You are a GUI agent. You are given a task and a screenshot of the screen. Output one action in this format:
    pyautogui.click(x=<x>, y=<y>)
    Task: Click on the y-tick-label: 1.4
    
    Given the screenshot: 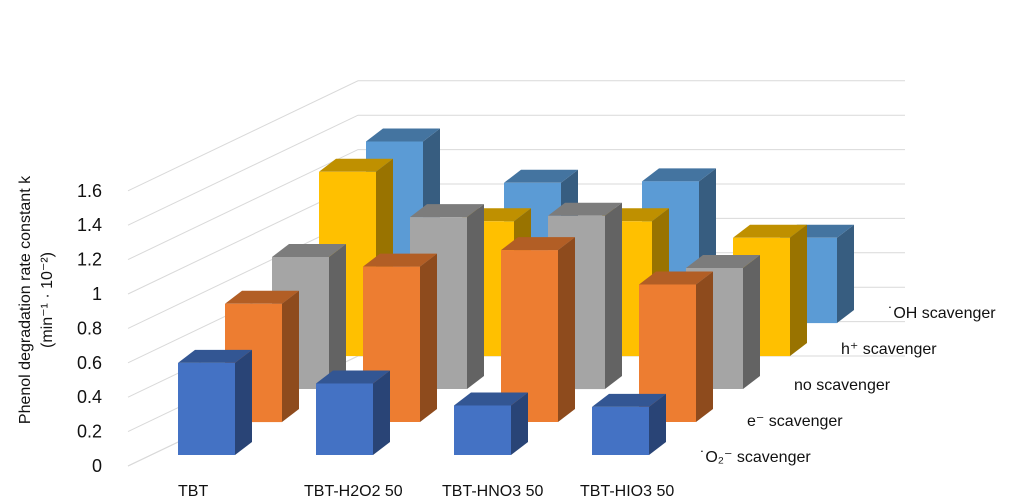 What is the action you would take?
    pyautogui.click(x=89, y=225)
    